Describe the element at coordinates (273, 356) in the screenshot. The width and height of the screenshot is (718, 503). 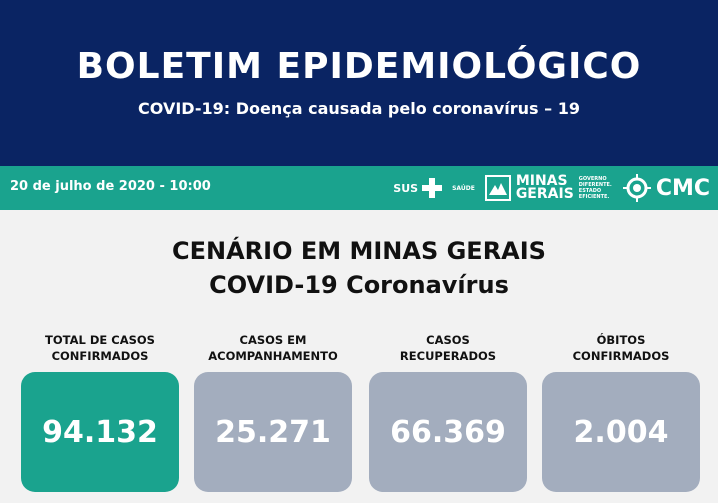
I see `label-line2: ACOMPANHAMENTO` at that location.